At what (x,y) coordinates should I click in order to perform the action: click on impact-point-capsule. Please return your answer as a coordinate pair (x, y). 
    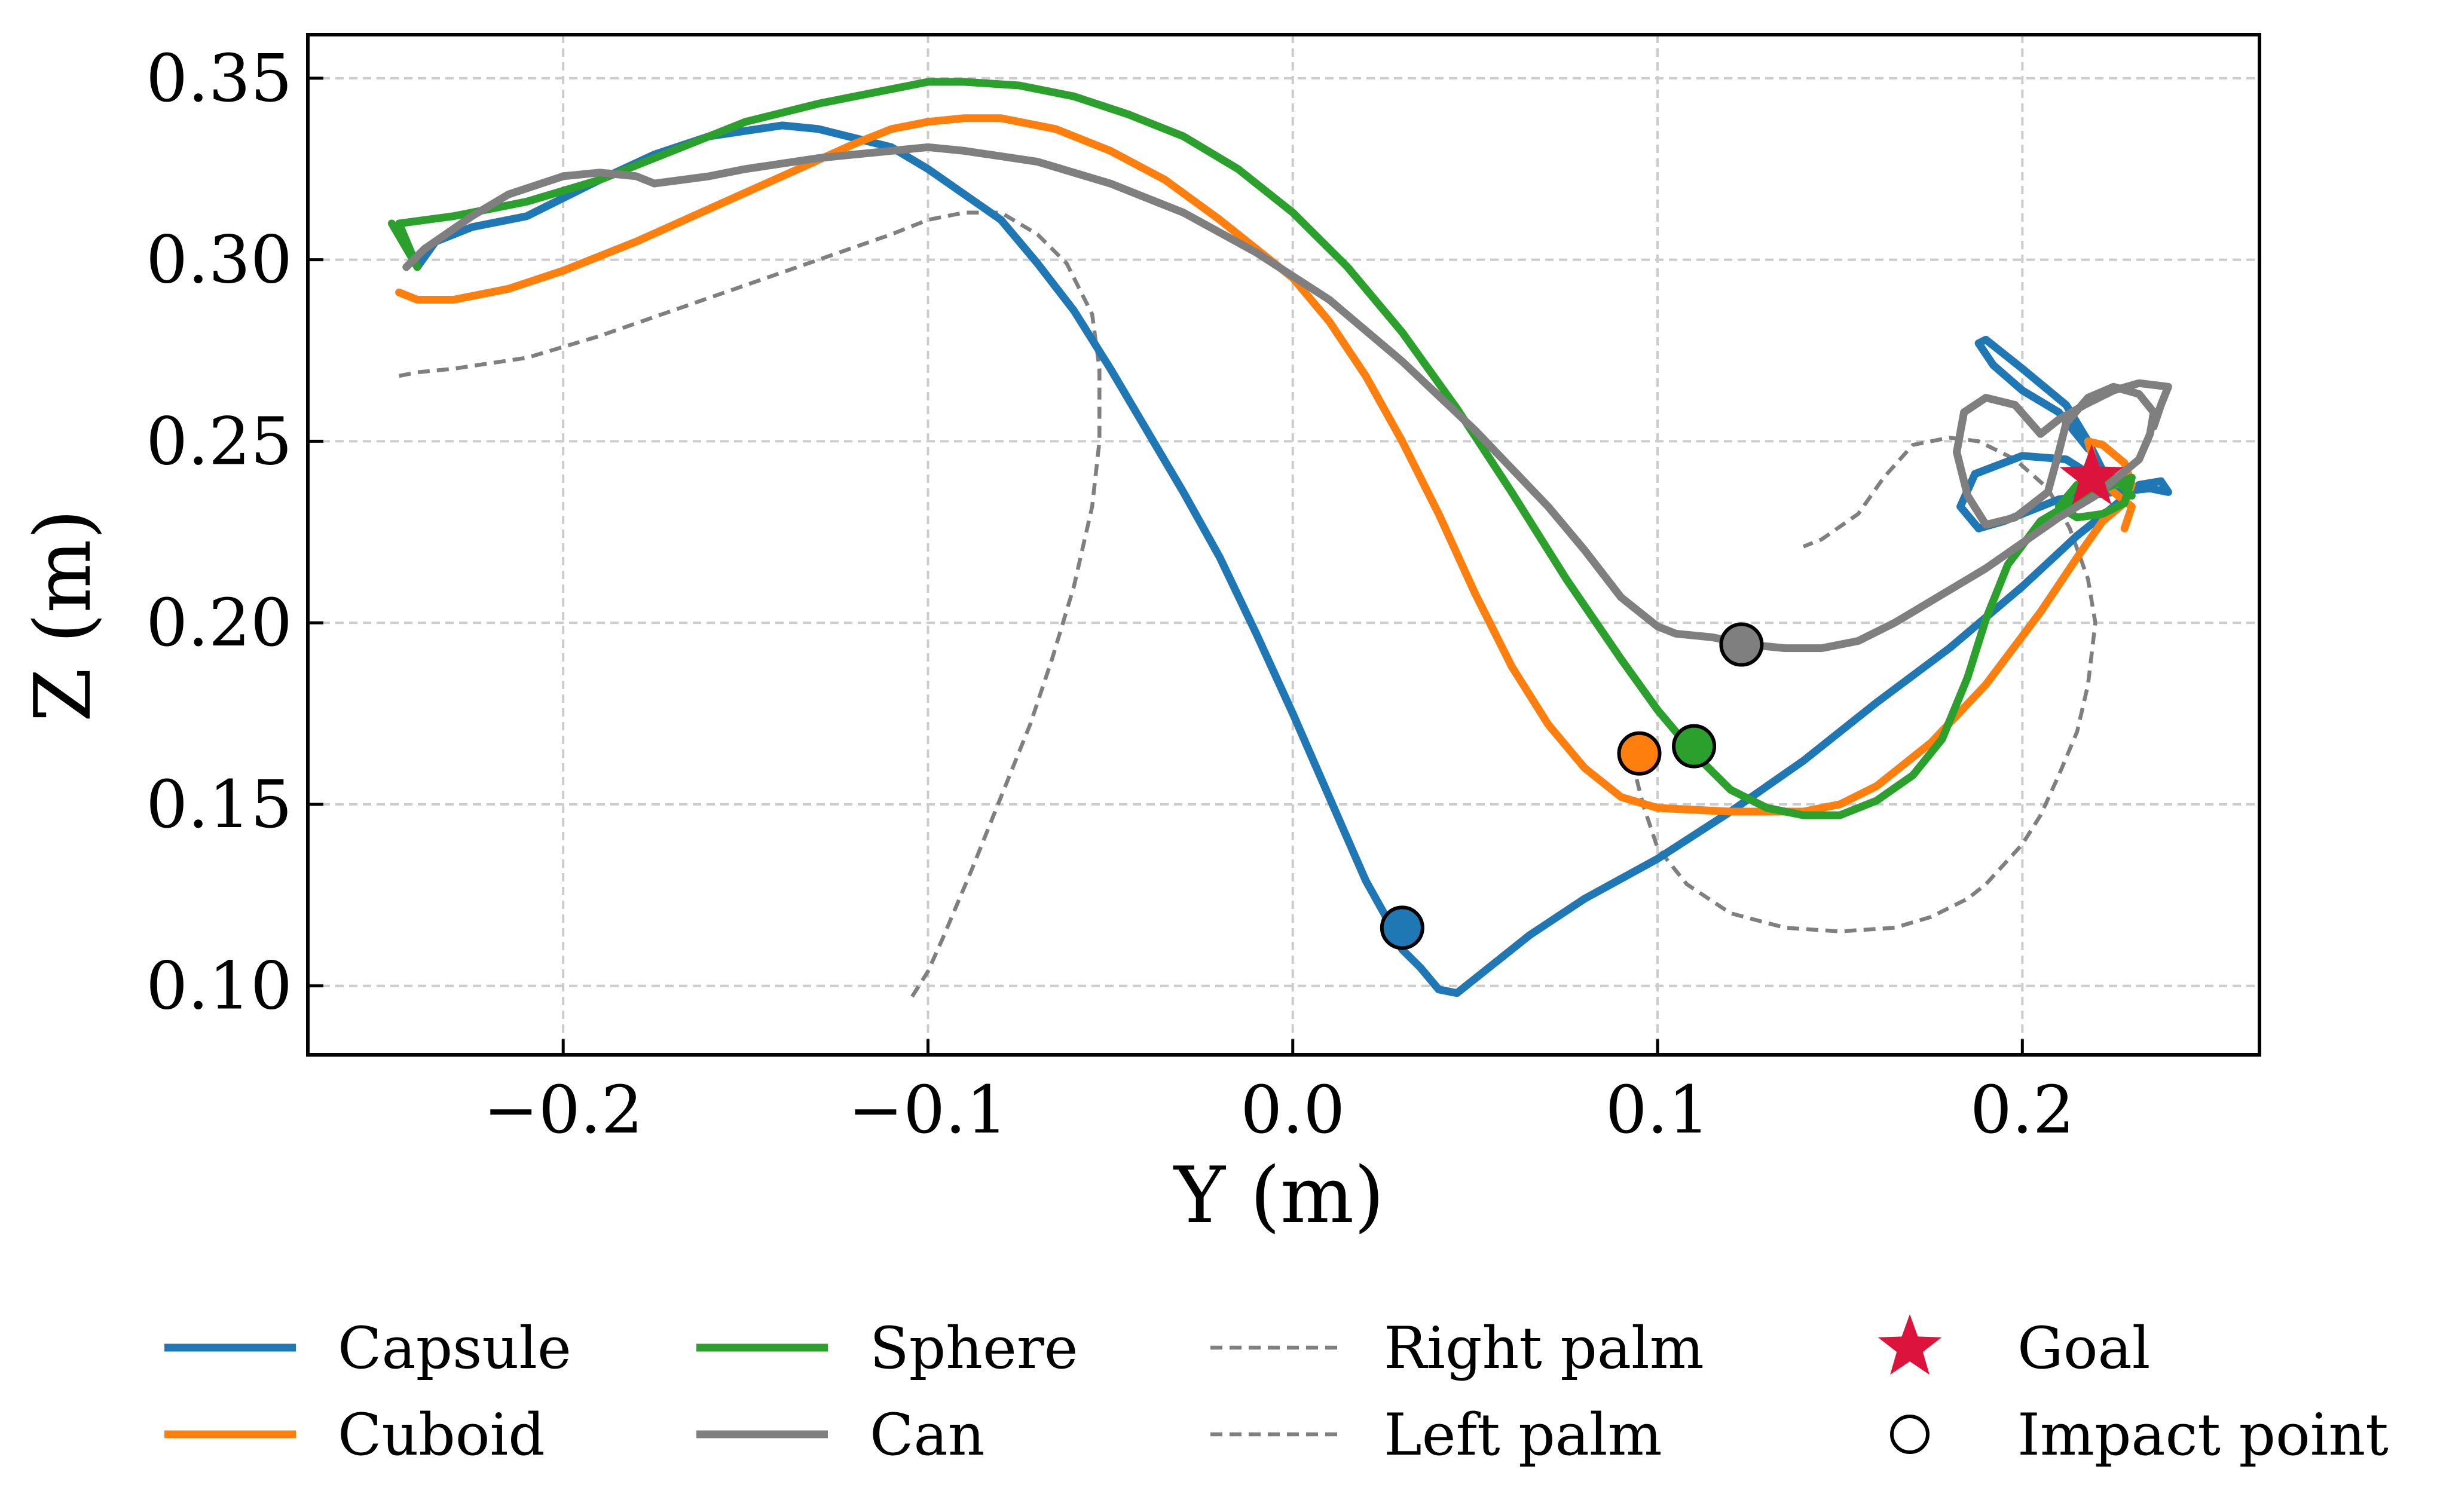
    Looking at the image, I should click on (1402, 927).